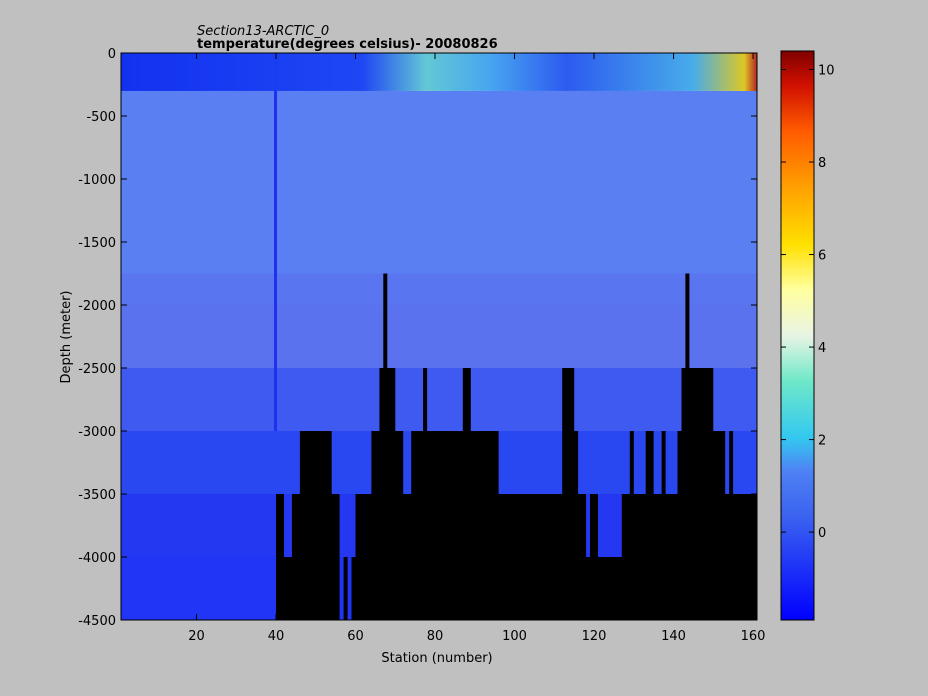  What do you see at coordinates (112, 54) in the screenshot?
I see `y-tick-label: 0` at bounding box center [112, 54].